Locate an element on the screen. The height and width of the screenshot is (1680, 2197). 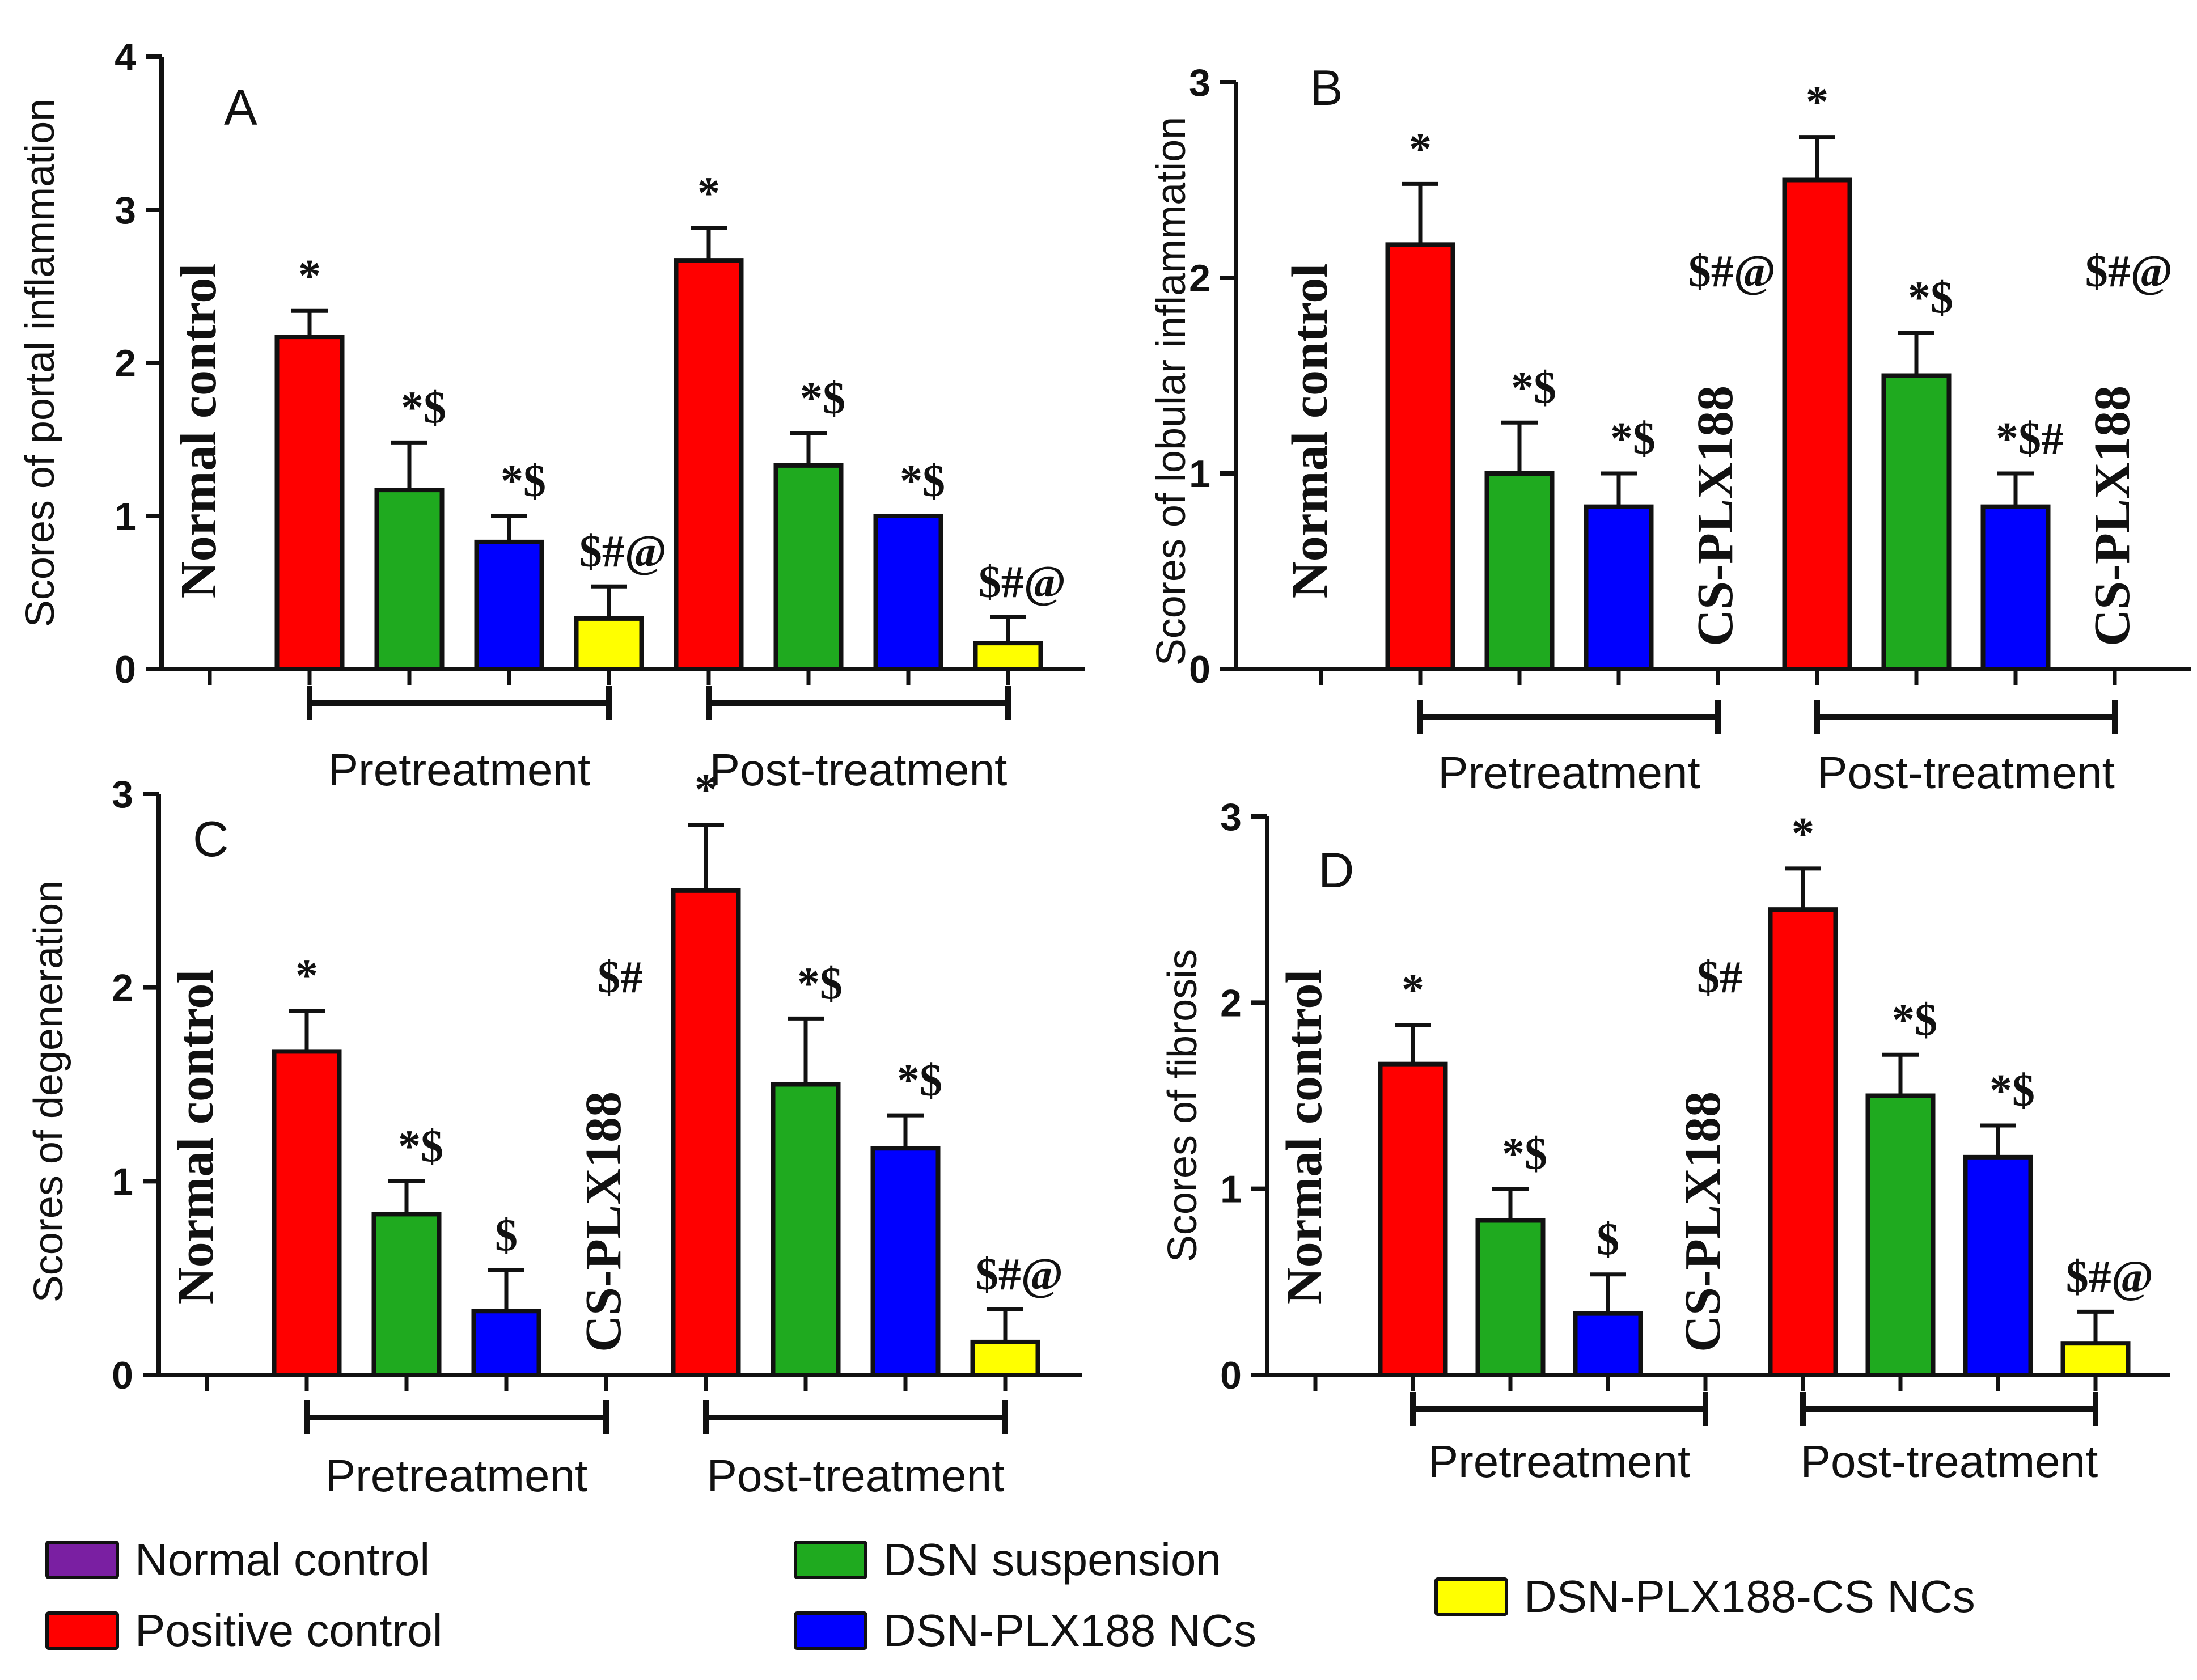
legend-label-normal-control: Normal control is located at coordinates (282, 1559).